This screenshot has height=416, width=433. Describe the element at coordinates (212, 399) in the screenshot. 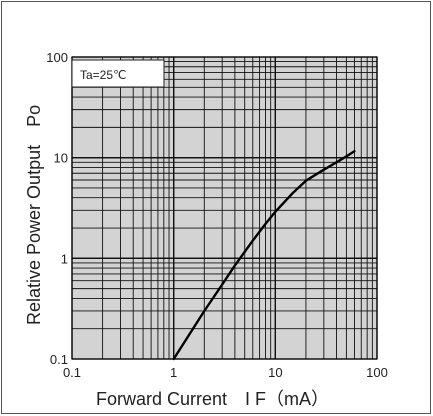

I see `x-axis-label: Forward Current I F（mA）` at that location.